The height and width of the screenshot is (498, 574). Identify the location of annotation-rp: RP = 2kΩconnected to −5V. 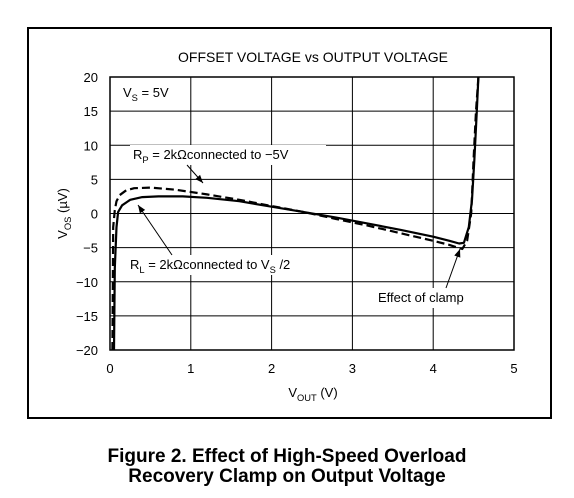
(211, 156).